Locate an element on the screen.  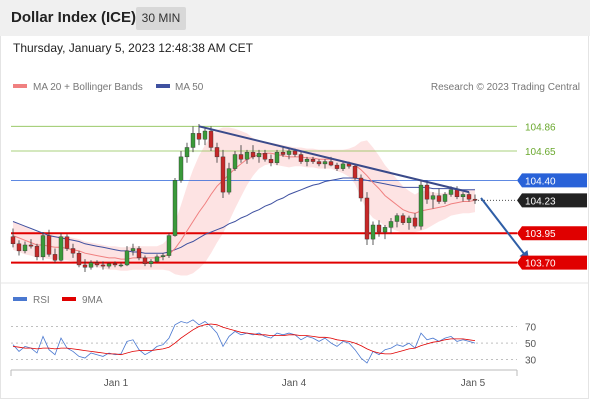
ma20-legend-label: MA 20 + Bollinger Bands is located at coordinates (88, 87).